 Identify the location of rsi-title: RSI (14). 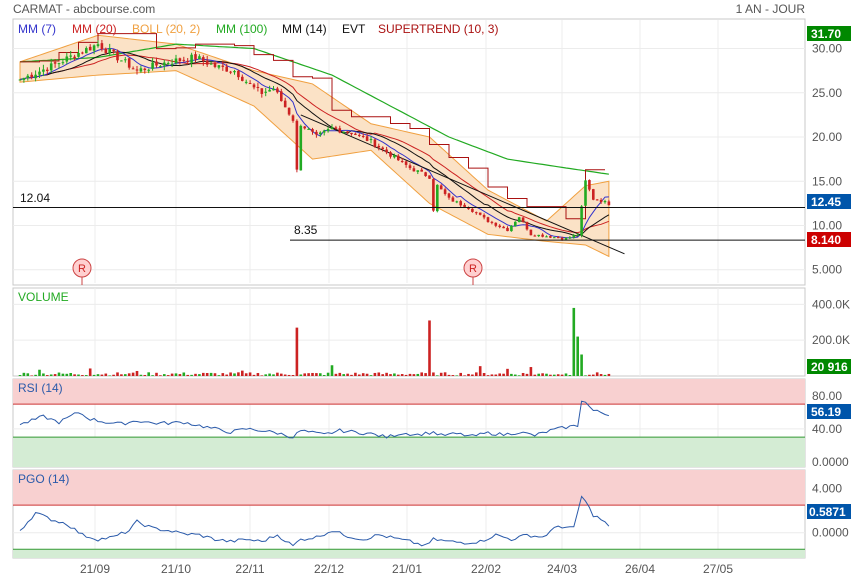
(40, 388).